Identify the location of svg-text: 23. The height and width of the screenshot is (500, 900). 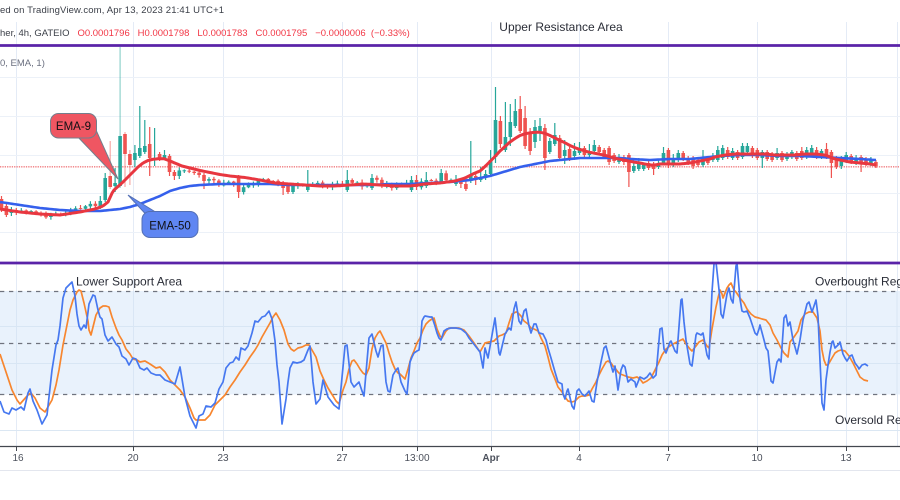
(223, 458).